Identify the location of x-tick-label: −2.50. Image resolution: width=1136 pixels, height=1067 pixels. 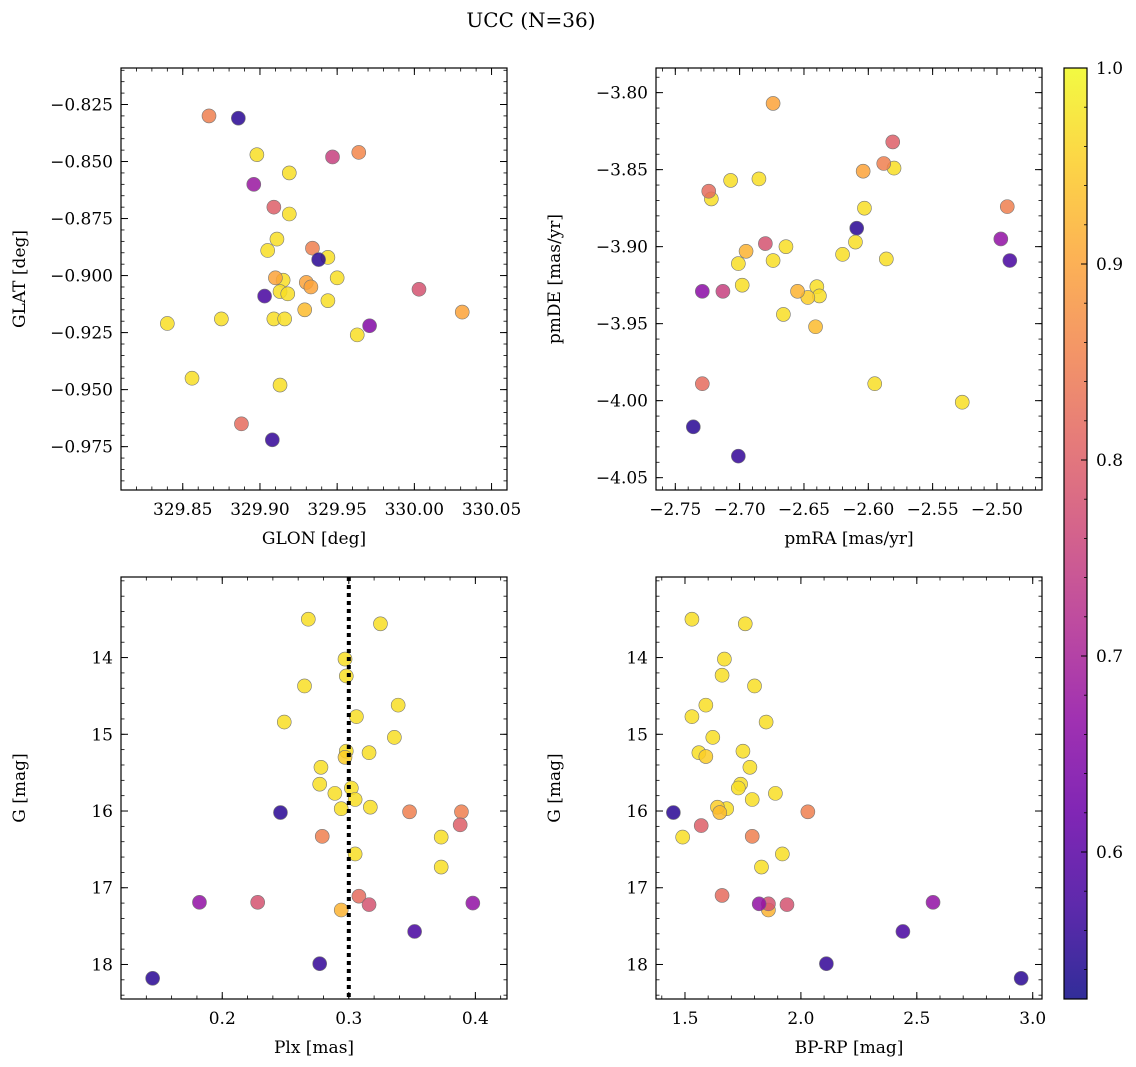
(997, 510).